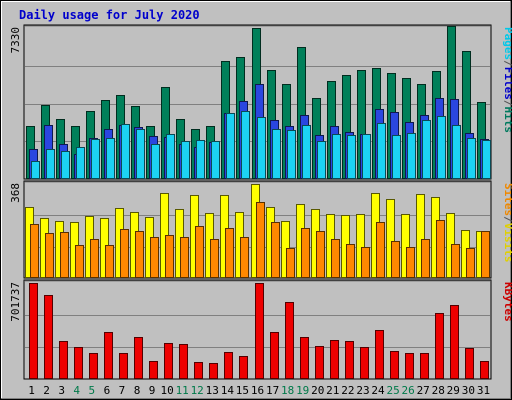 The height and width of the screenshot is (400, 512). Describe the element at coordinates (15, 40) in the screenshot. I see `y-max-label: 7330` at that location.